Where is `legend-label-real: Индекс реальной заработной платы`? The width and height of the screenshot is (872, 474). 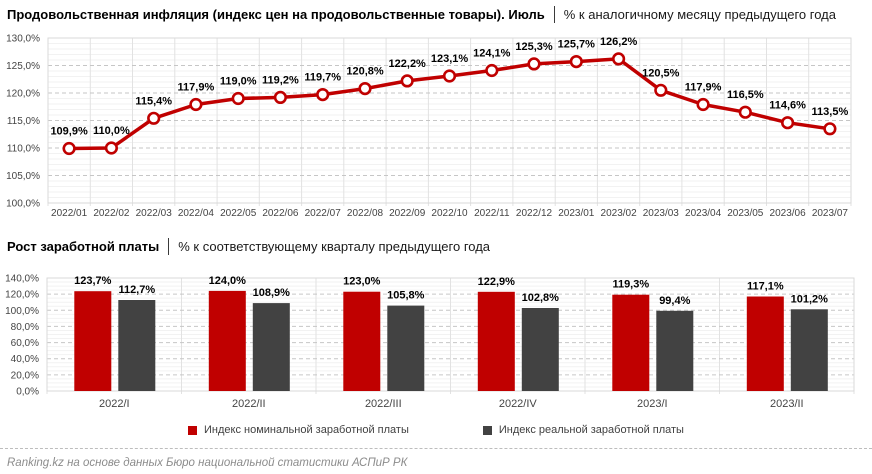 legend-label-real: Индекс реальной заработной платы is located at coordinates (591, 430).